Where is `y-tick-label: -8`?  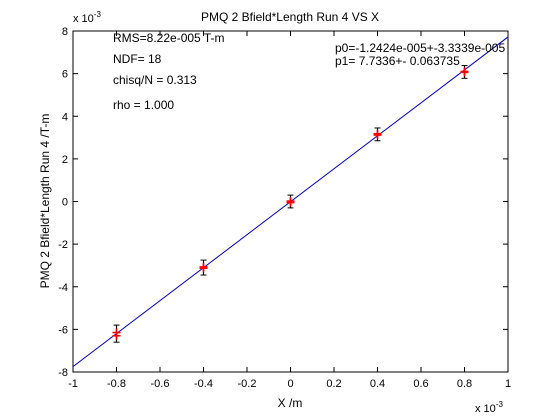 y-tick-label: -8 is located at coordinates (63, 373).